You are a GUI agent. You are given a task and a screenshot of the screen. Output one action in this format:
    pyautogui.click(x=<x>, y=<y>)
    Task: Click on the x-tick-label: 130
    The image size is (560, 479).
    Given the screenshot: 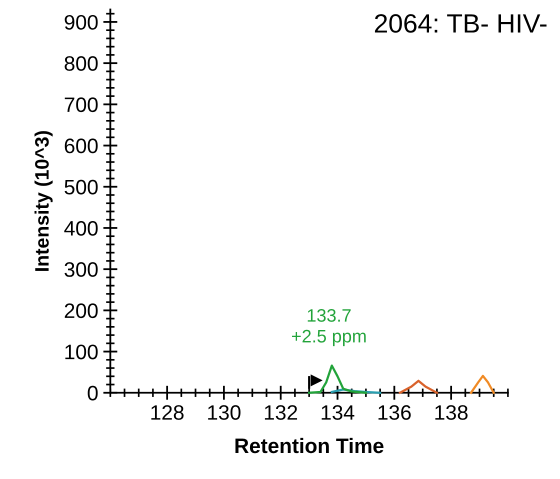 What is the action you would take?
    pyautogui.click(x=224, y=412)
    